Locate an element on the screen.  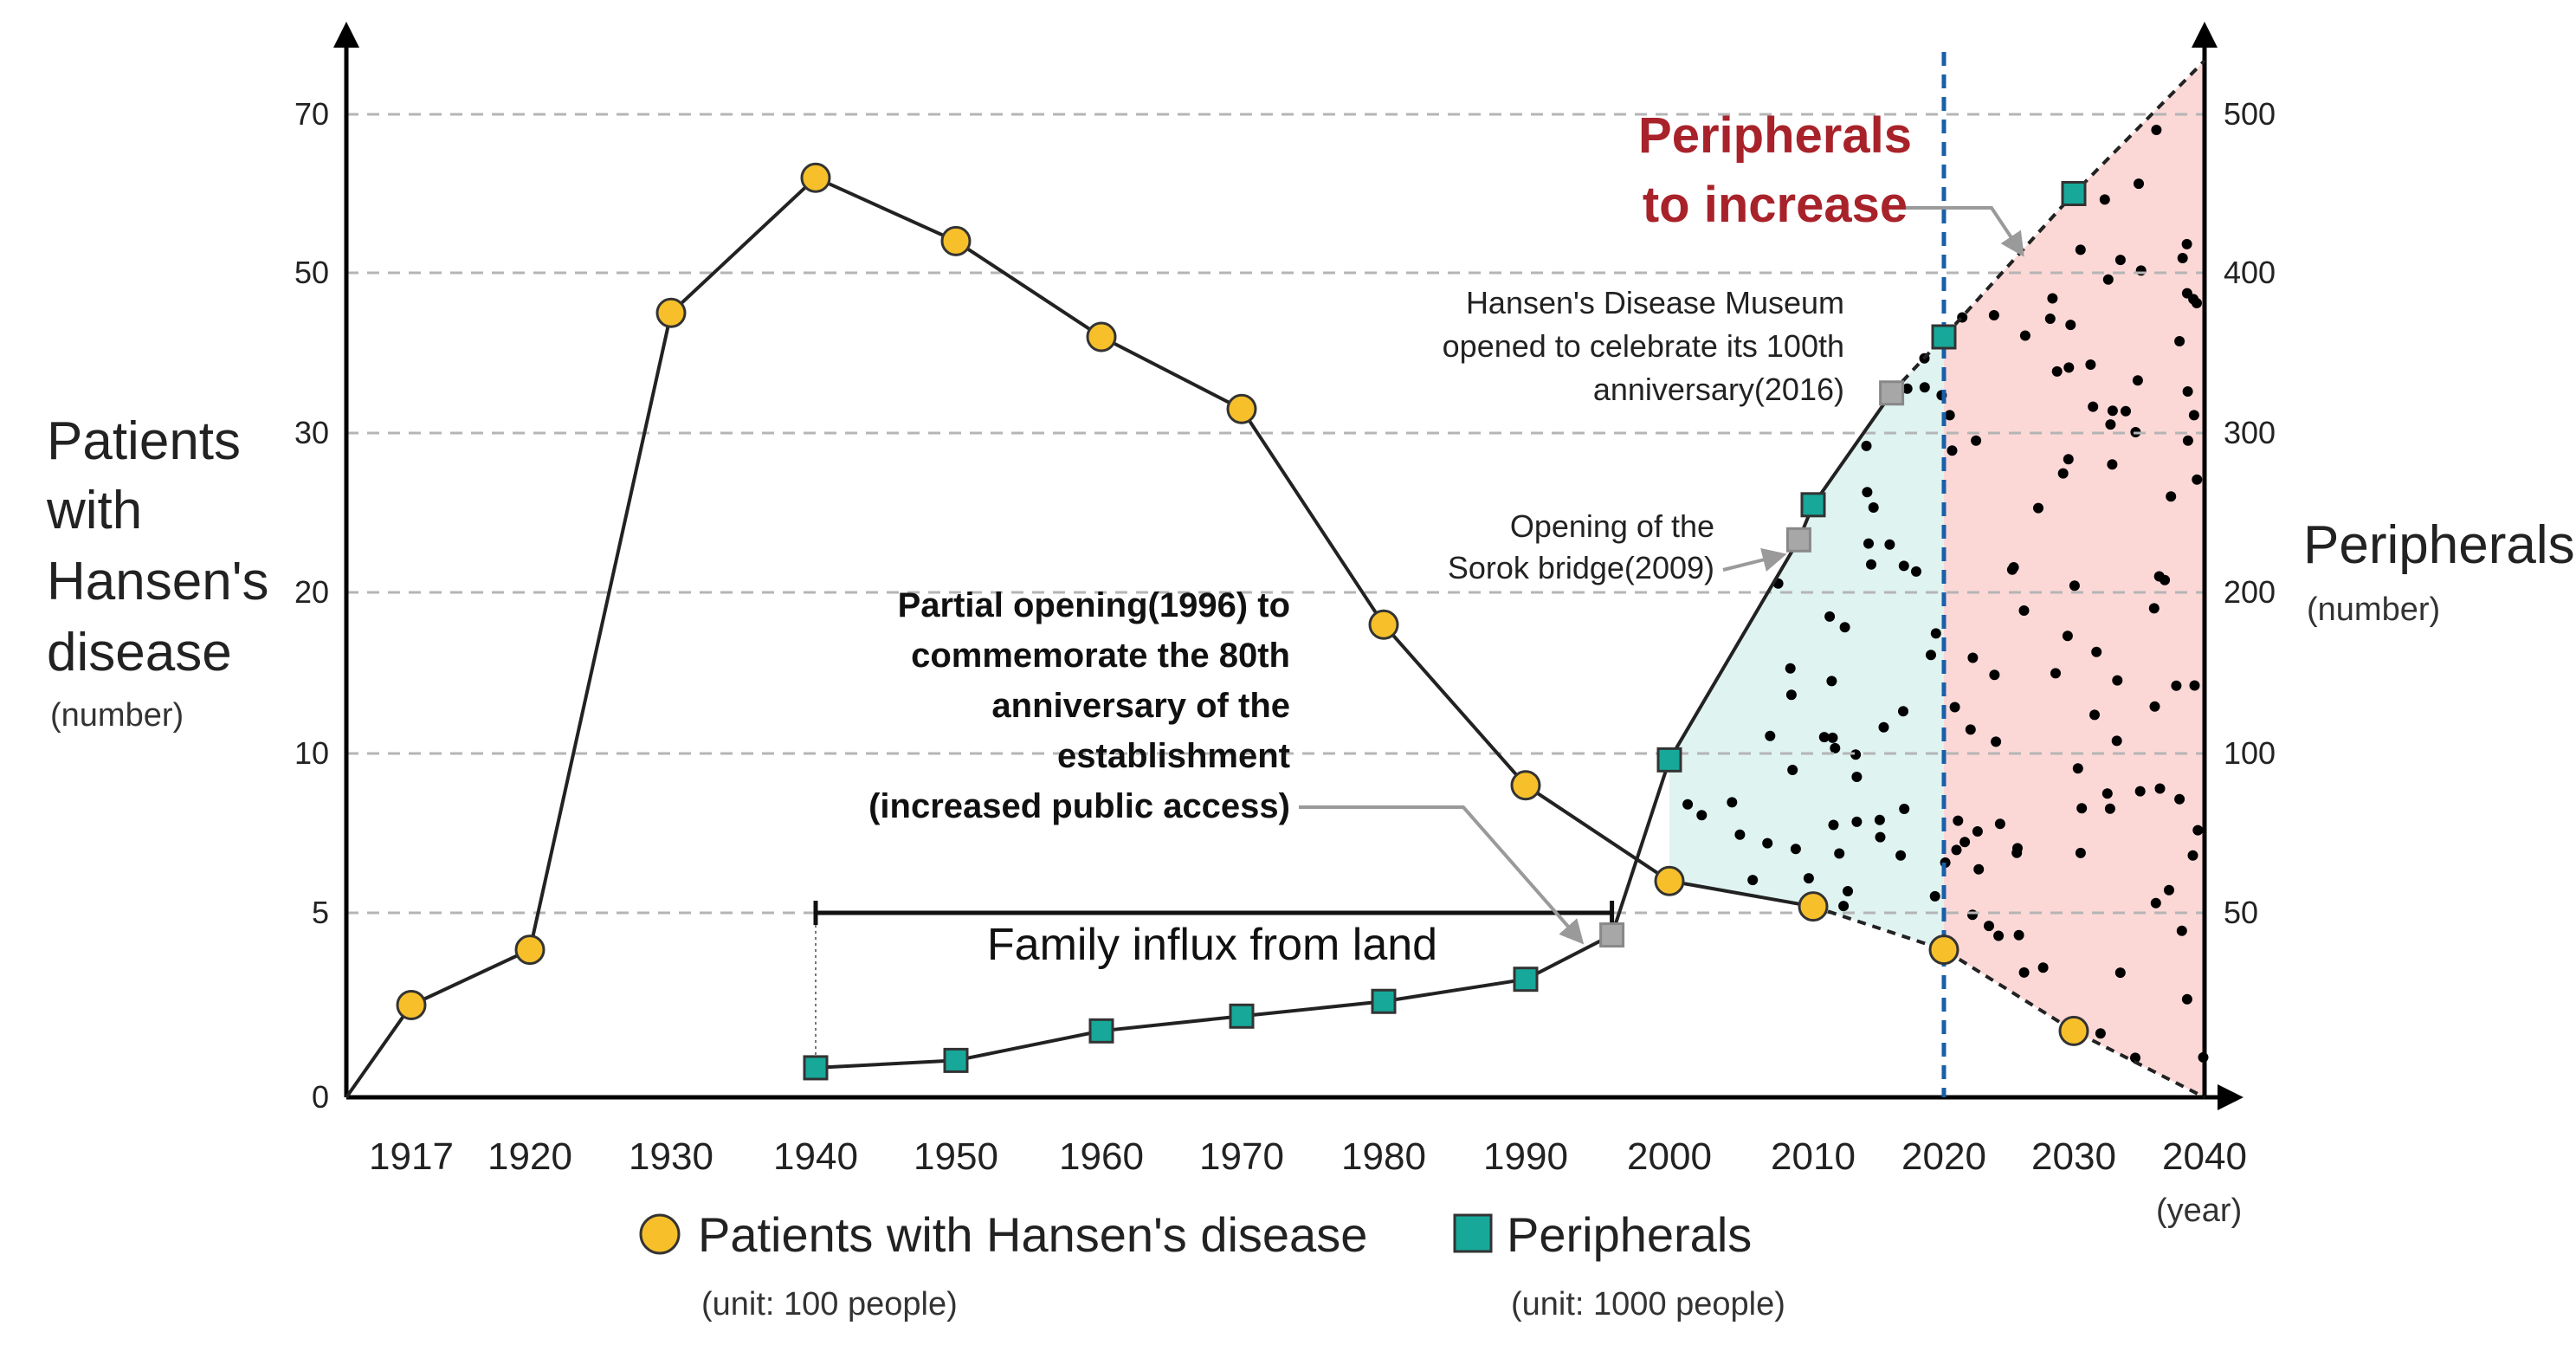
left-axis-title: Patients with Hansen's disease (number) is located at coordinates (157, 572).